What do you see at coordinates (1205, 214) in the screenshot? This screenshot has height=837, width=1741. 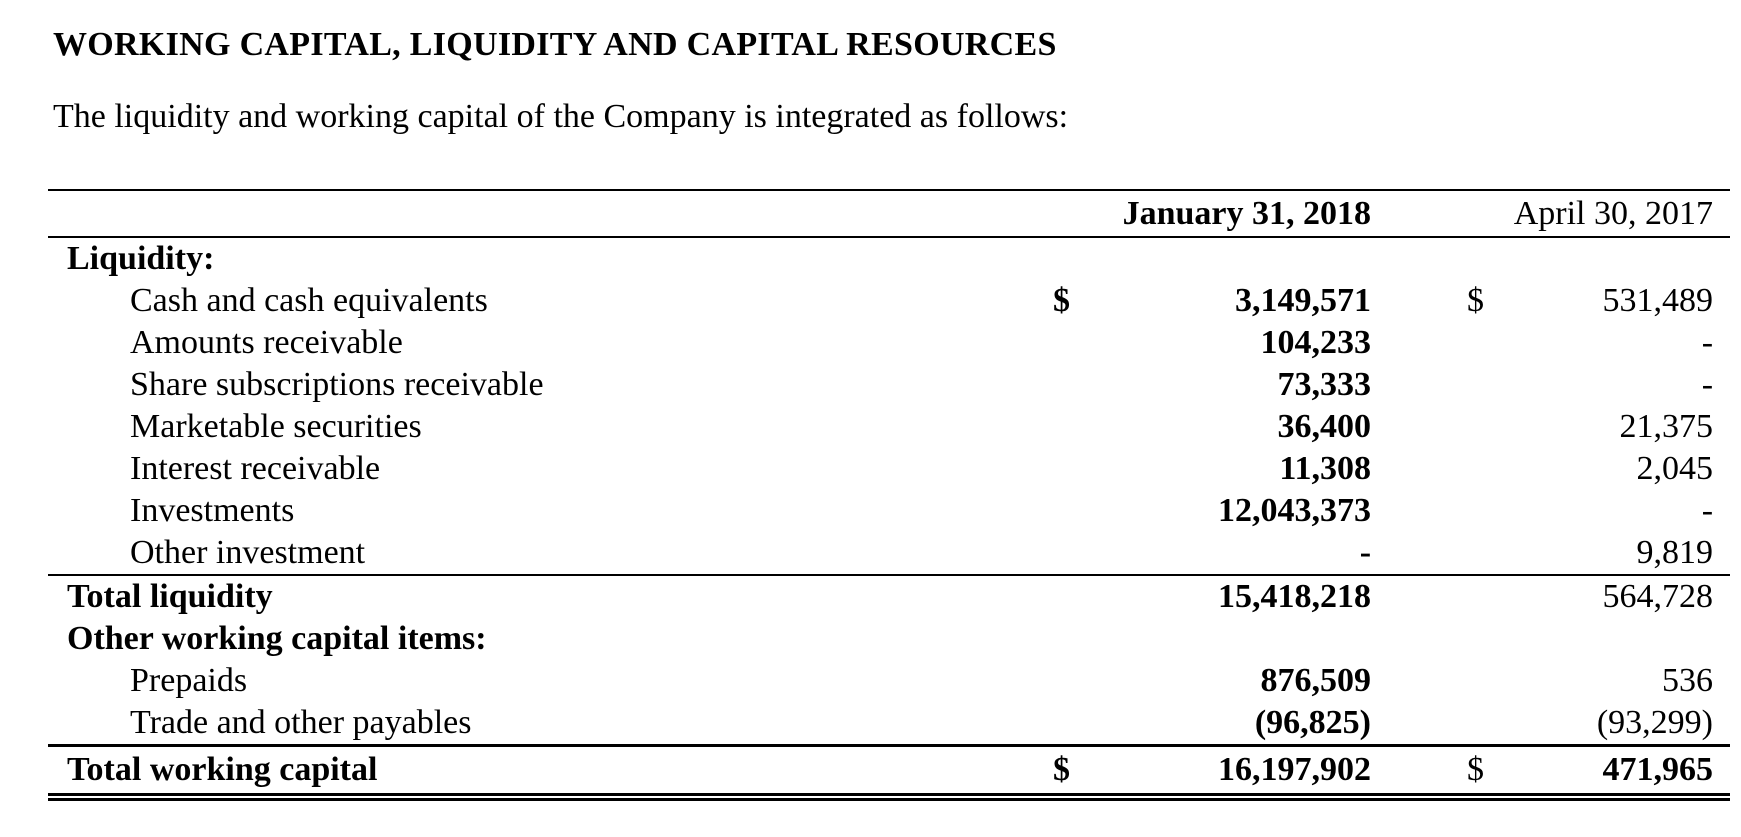 I see `column-header-2018: January 31, 2018` at bounding box center [1205, 214].